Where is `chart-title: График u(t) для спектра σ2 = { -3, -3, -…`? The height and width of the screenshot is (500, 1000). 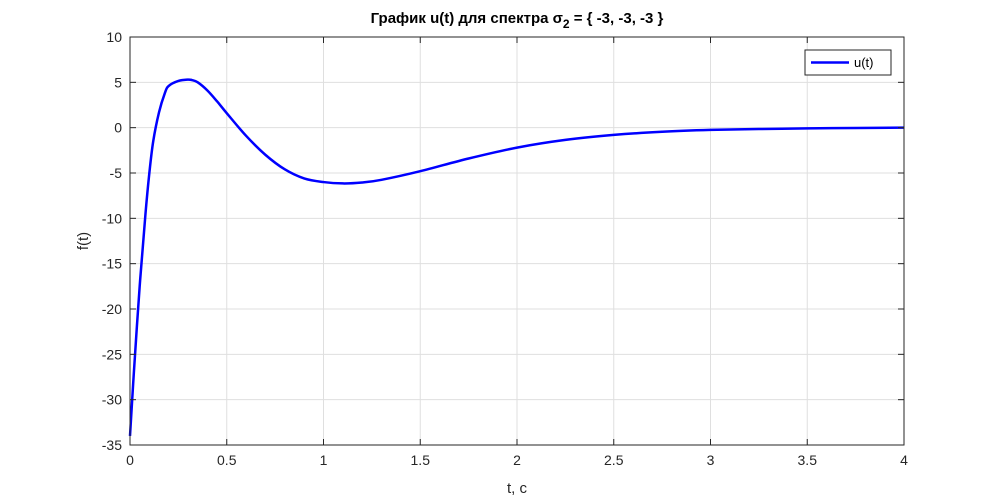
chart-title: График u(t) для спектра σ2 = { -3, -3, -… is located at coordinates (517, 20).